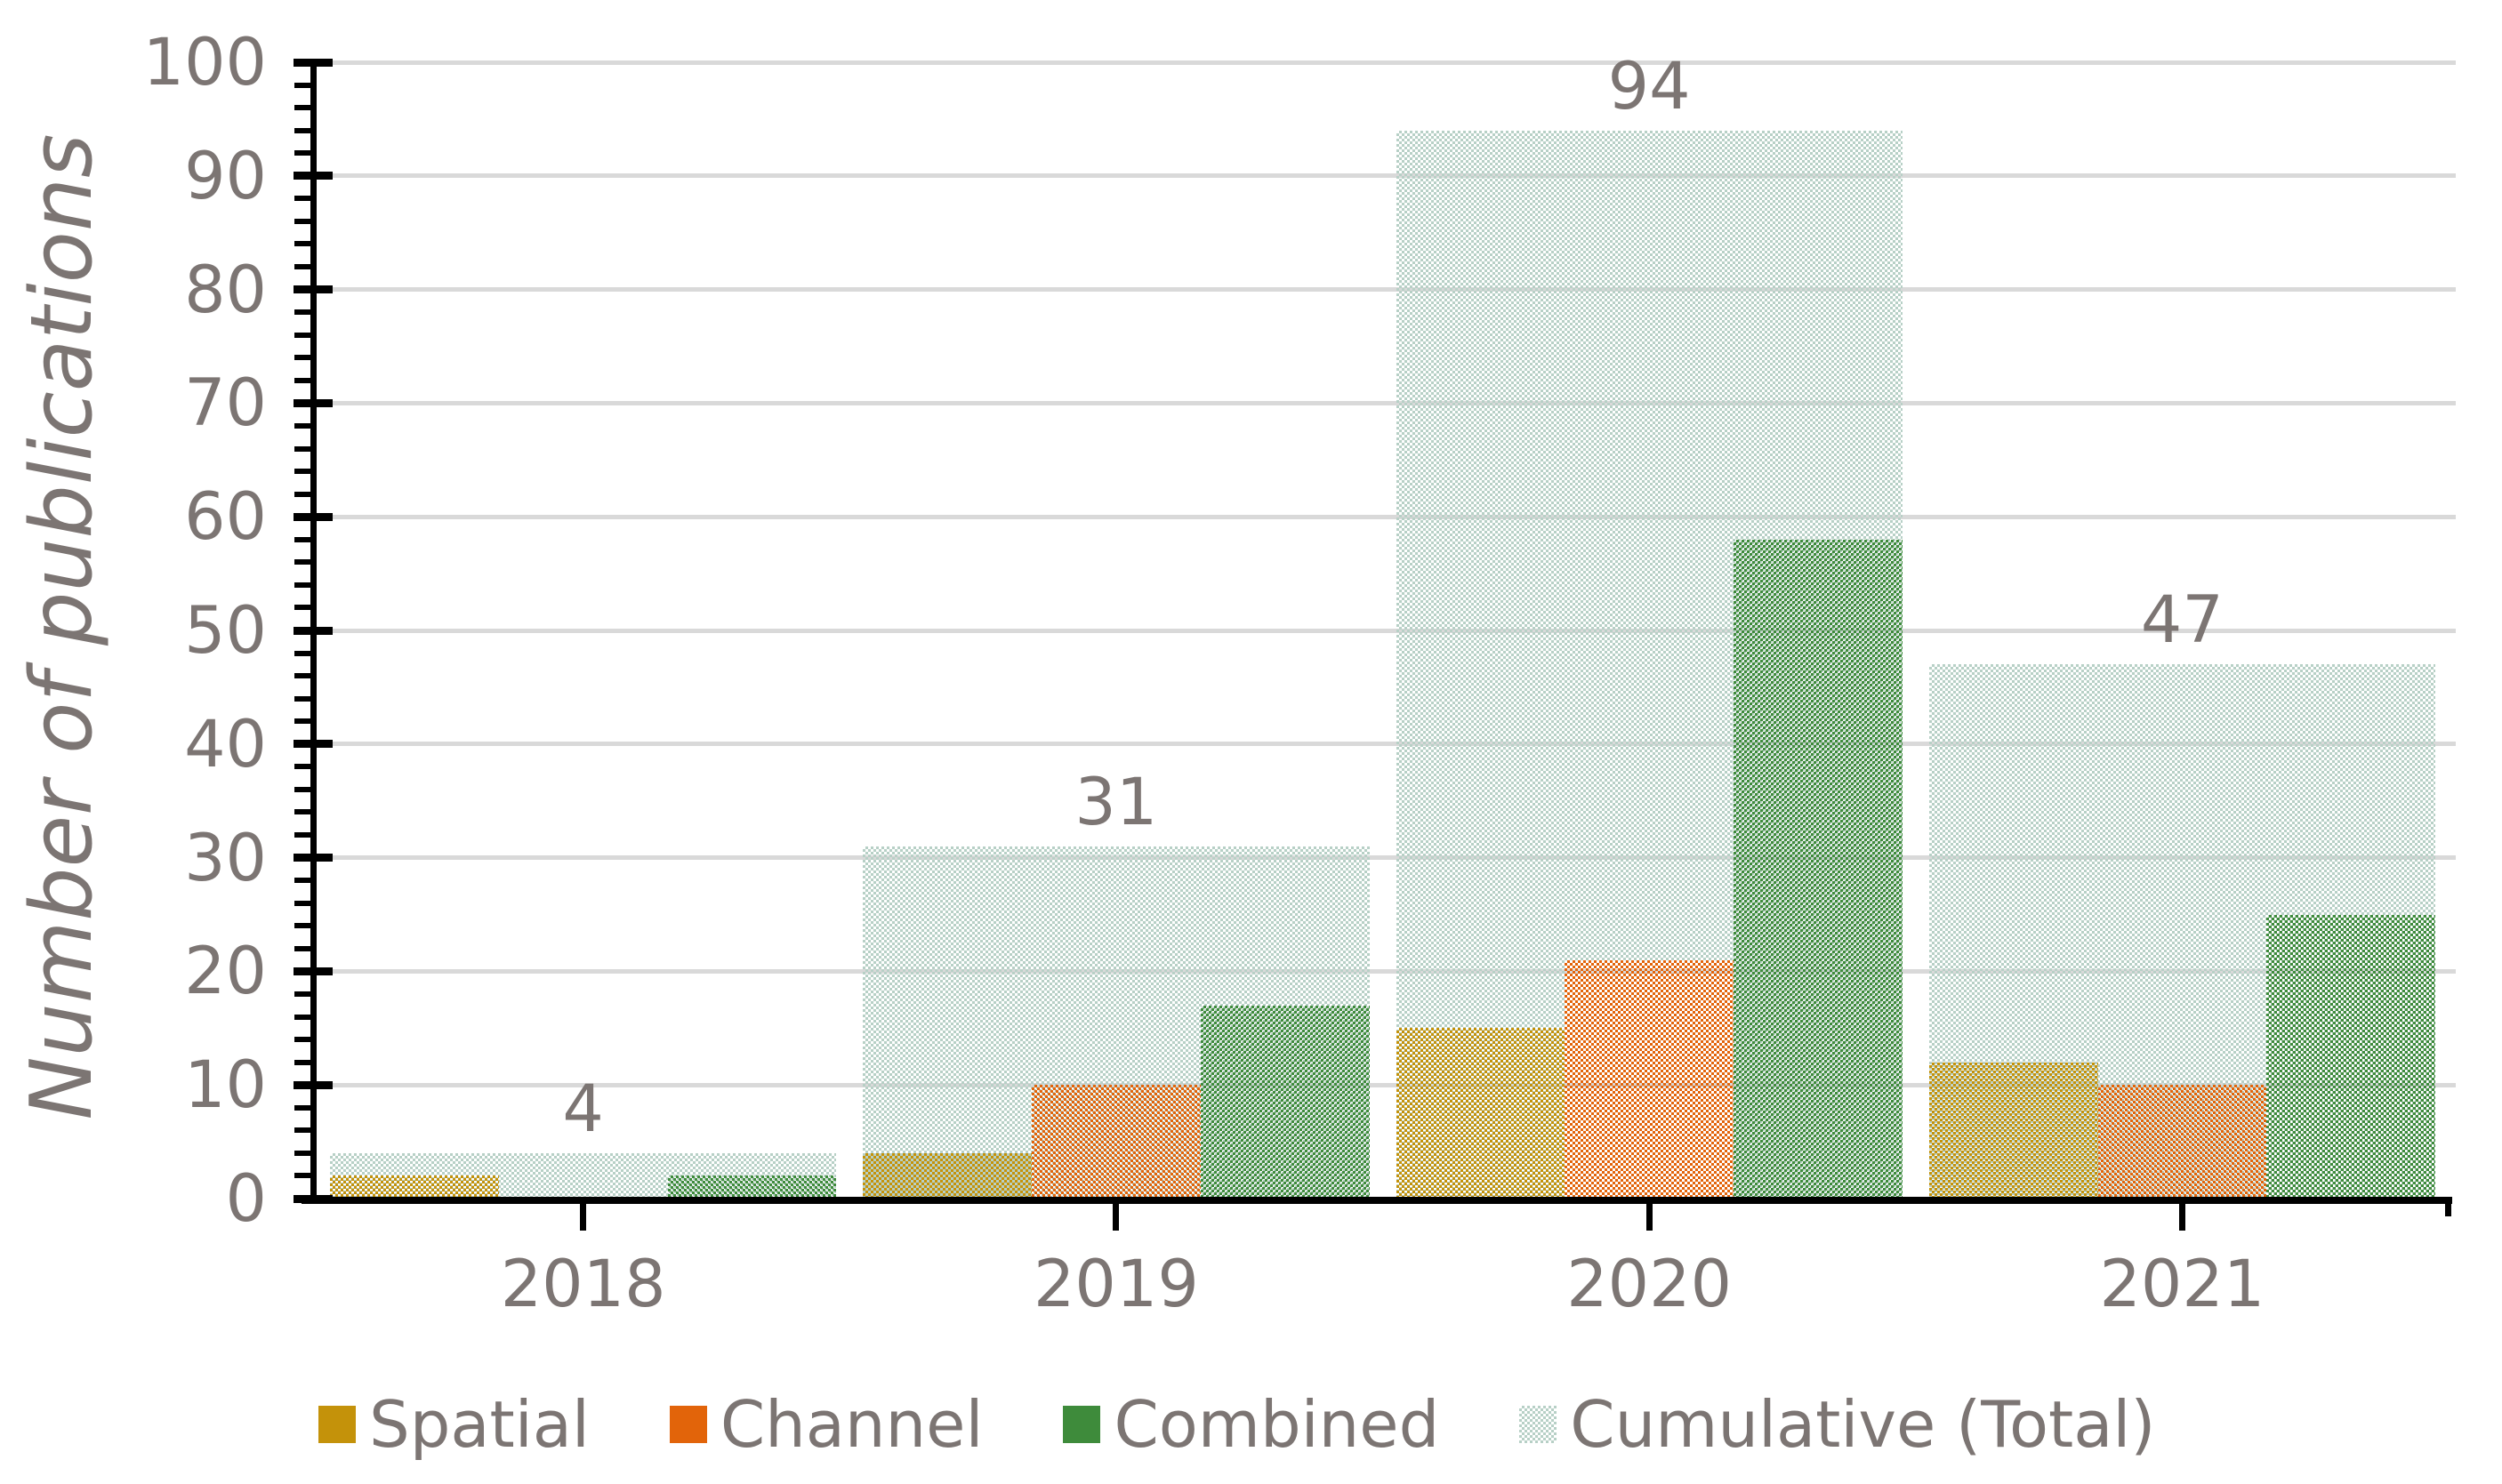 The image size is (2502, 1484). I want to click on data-label-2018: 4, so click(583, 1109).